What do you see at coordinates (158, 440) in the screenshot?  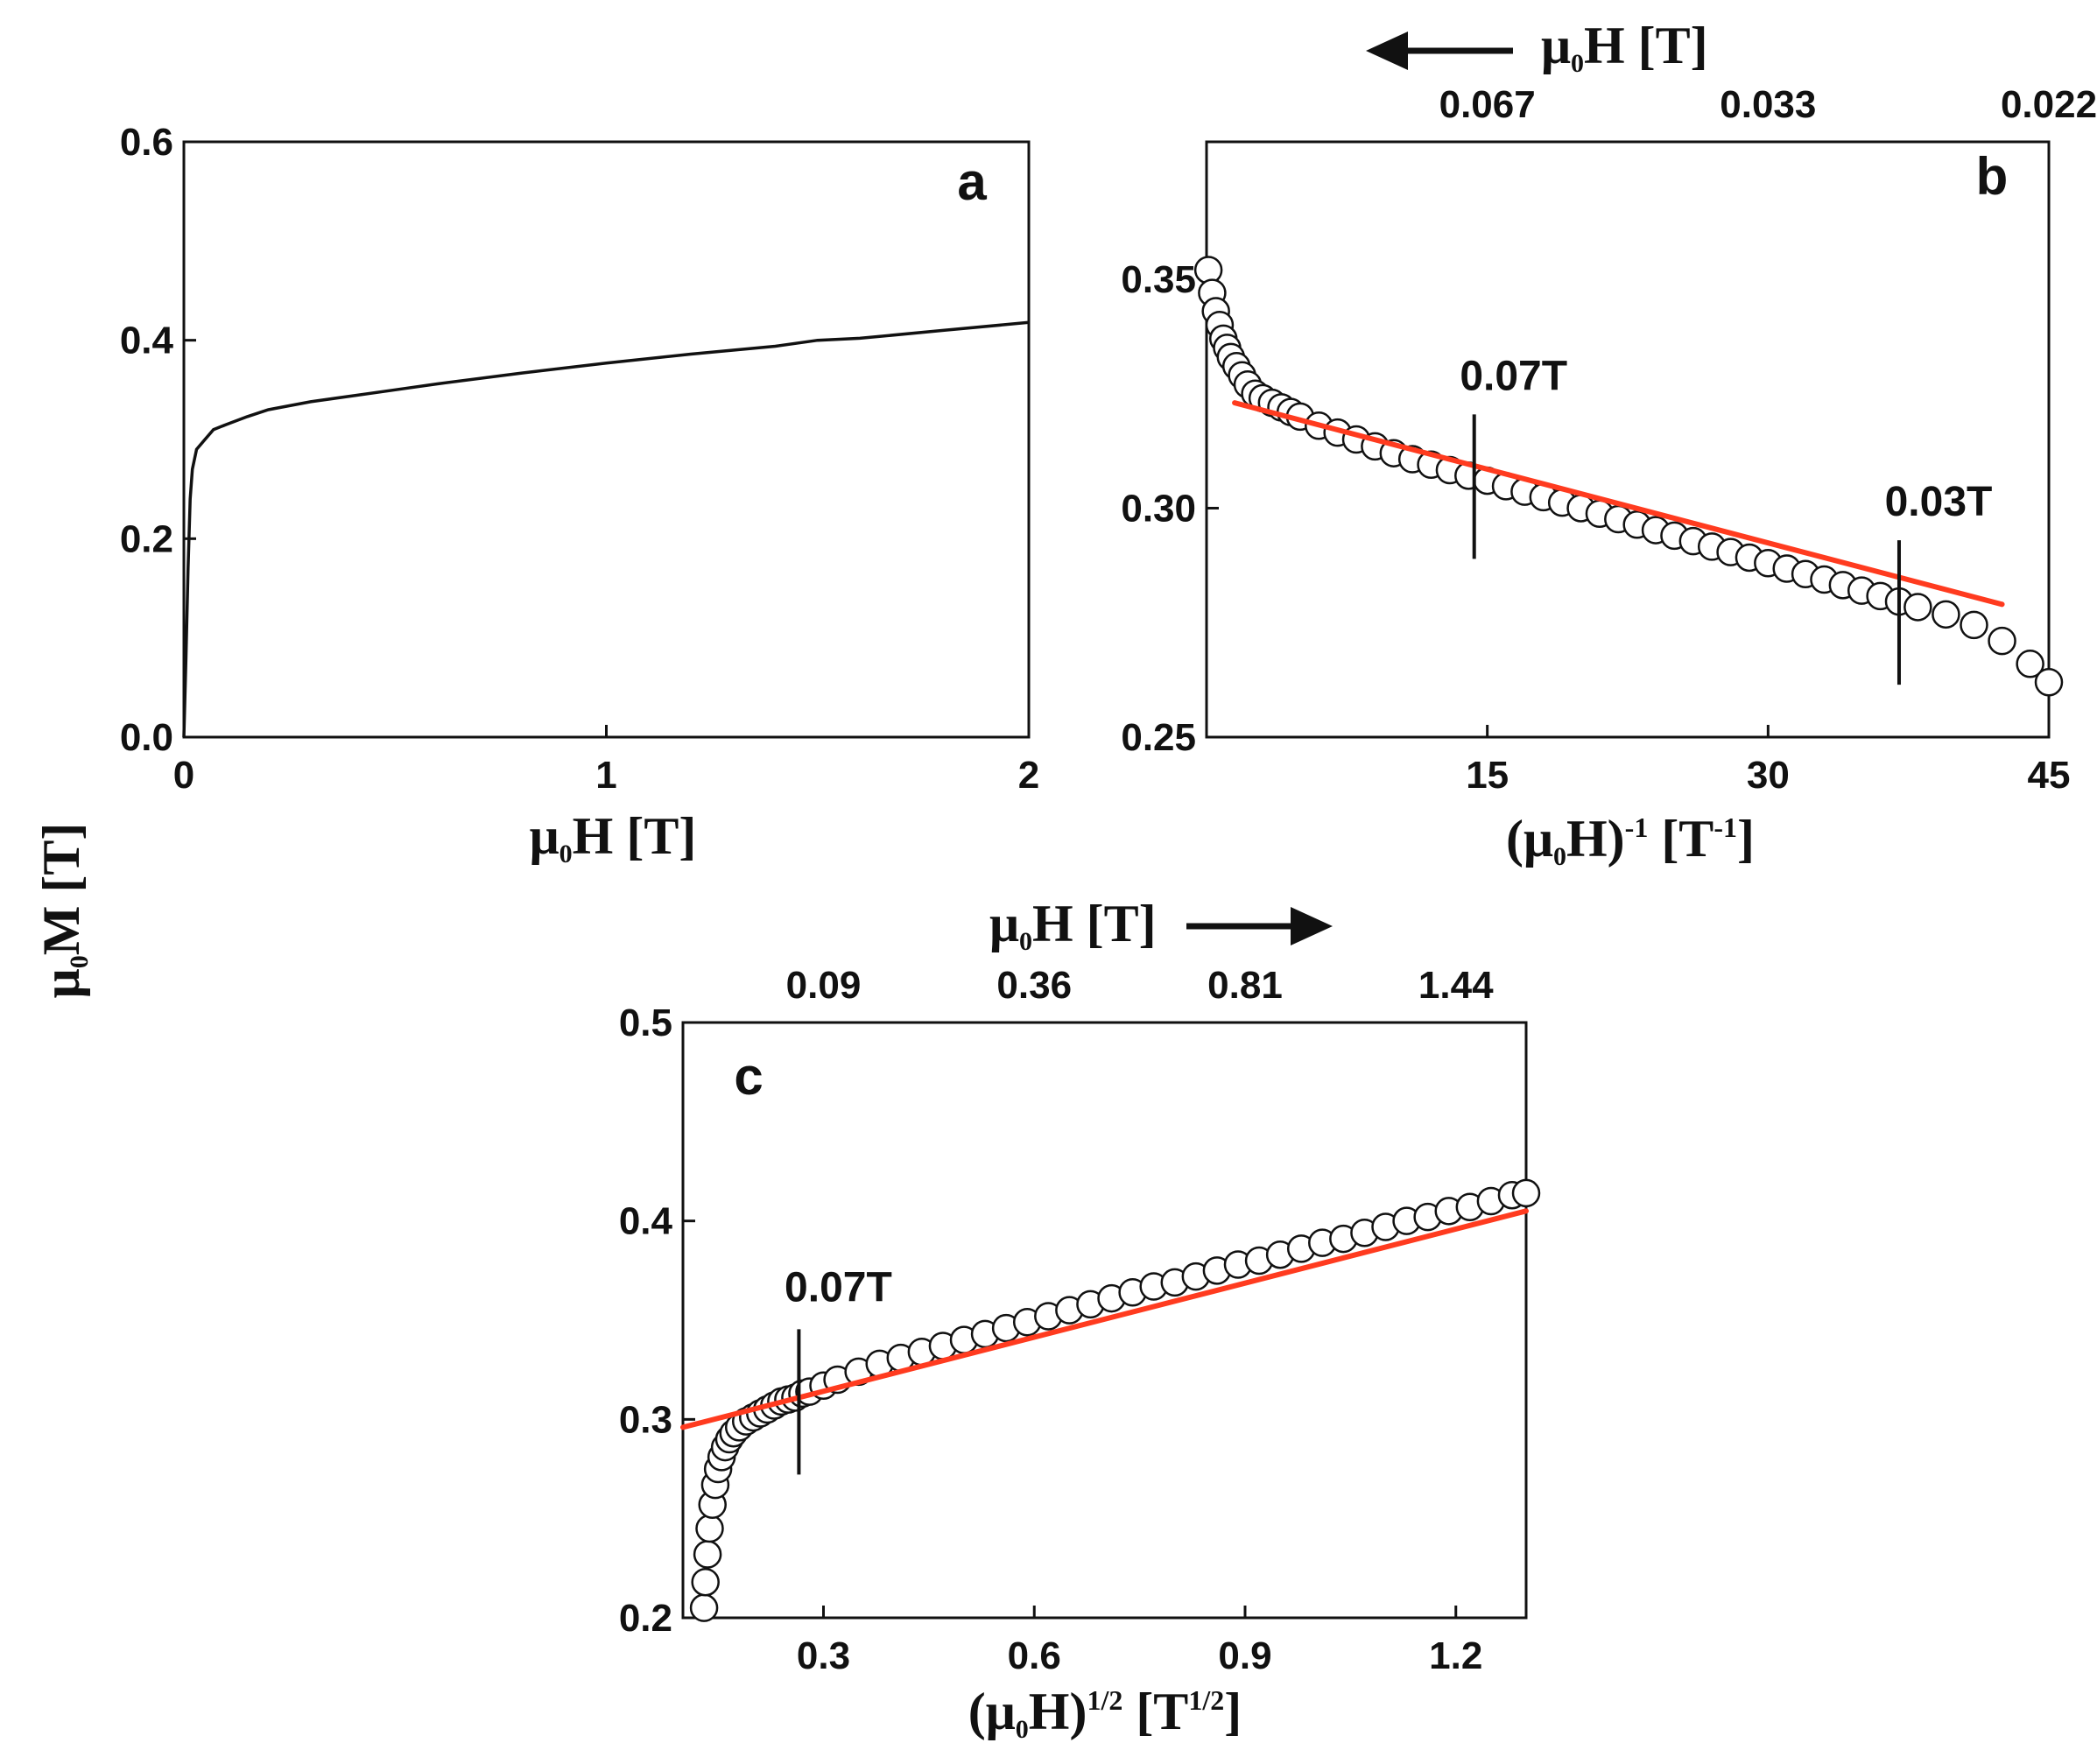 I see `panel-a-y-ticks: 0.0 0.2 0.4 0.6` at bounding box center [158, 440].